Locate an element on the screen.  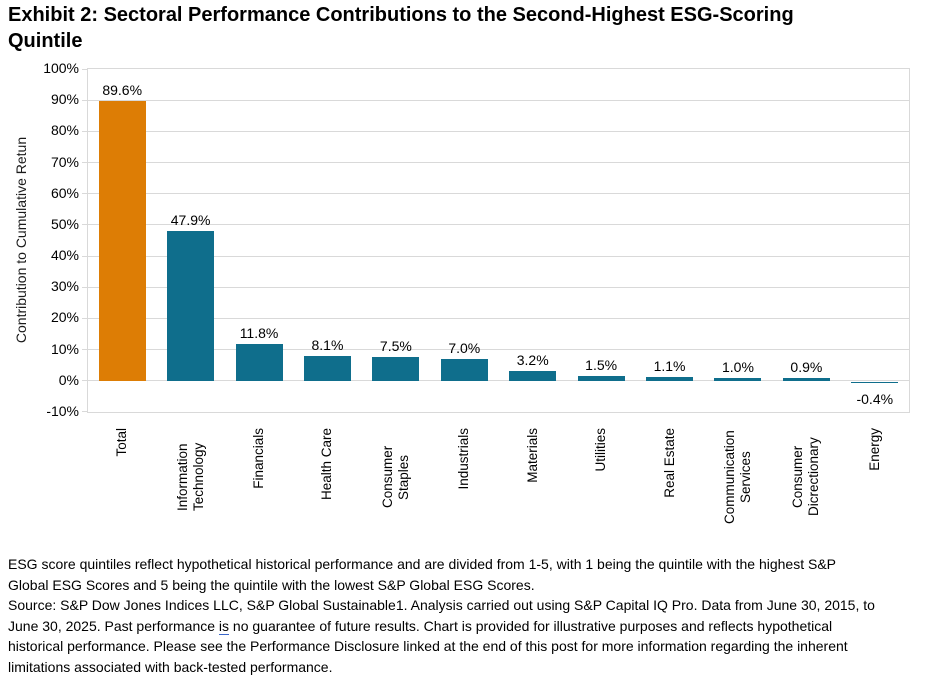
value-label-total: 89.6% is located at coordinates (122, 90).